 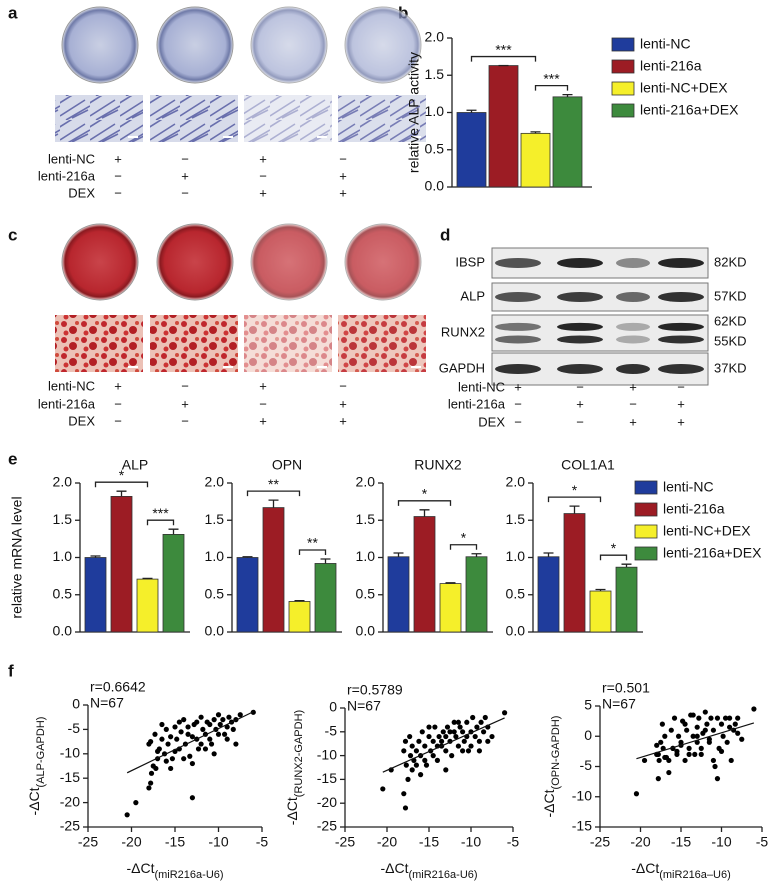 What do you see at coordinates (694, 509) in the screenshot?
I see `legend-label: lenti-216a` at bounding box center [694, 509].